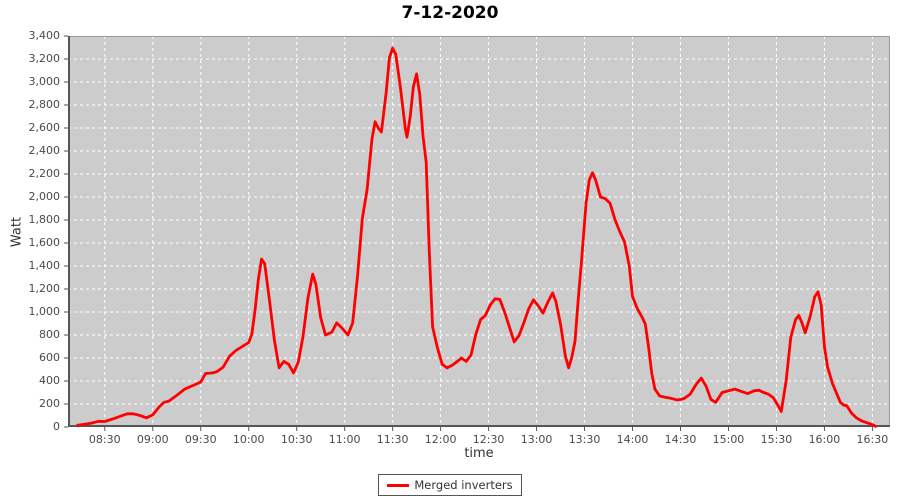  I want to click on y-tick-label: 2,200, so click(44, 173).